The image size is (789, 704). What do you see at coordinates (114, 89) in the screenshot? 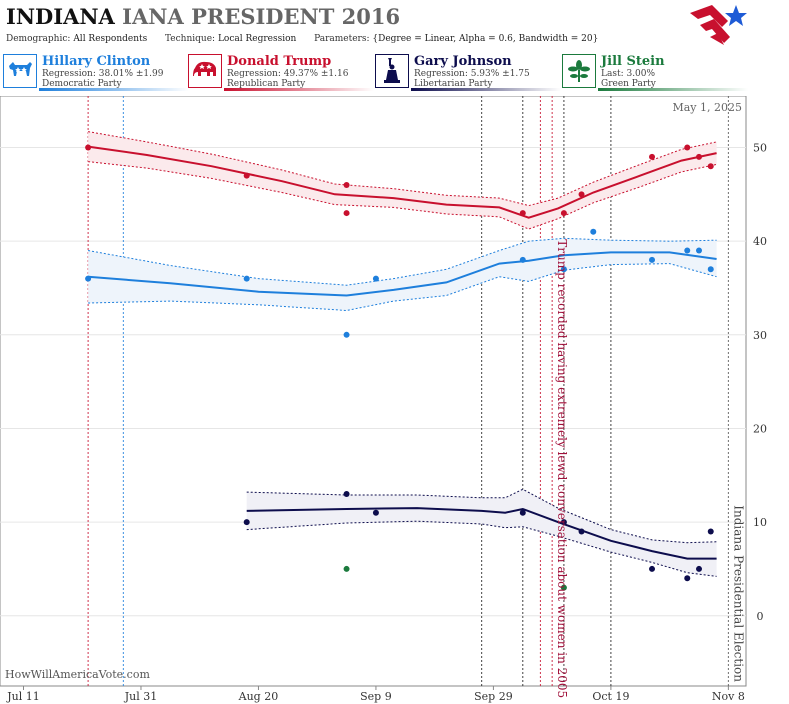
I see `legend-bar-clinton` at bounding box center [114, 89].